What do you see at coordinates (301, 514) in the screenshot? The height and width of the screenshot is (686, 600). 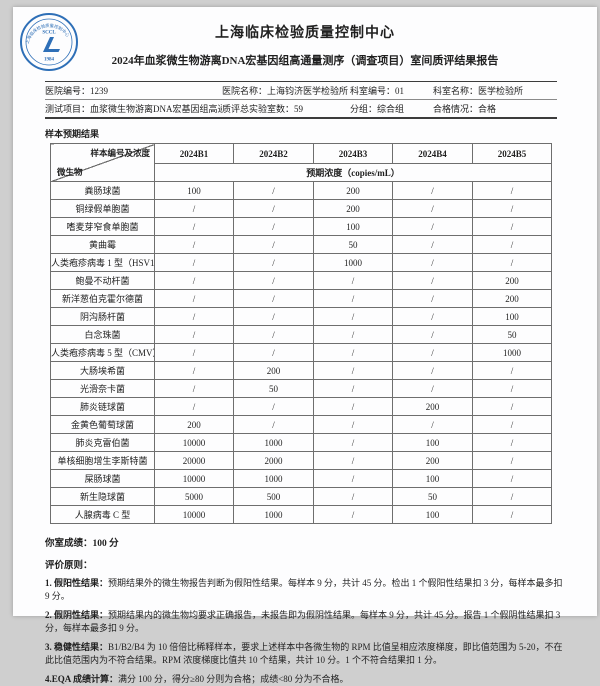 I see `table-row: 人腺病毒 C 型 10000 1000/100/` at bounding box center [301, 514].